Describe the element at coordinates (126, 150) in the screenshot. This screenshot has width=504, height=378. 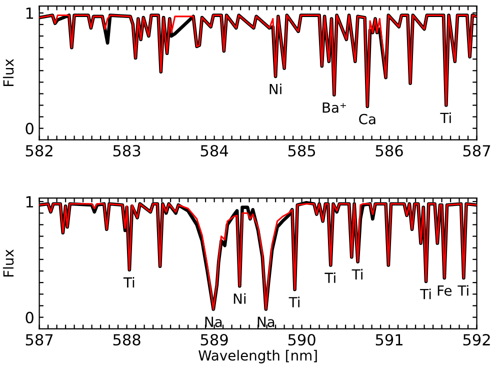
I see `x-tick-label: 583` at that location.